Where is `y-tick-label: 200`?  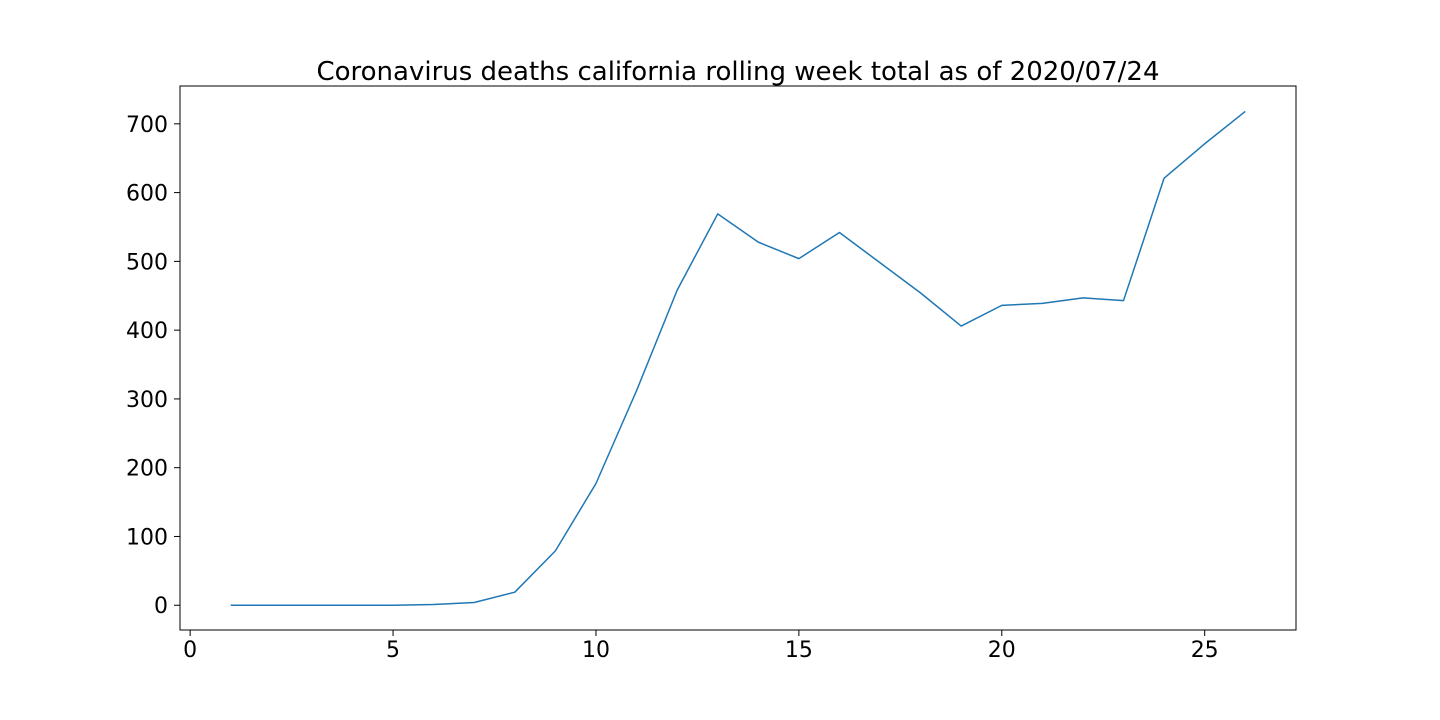
y-tick-label: 200 is located at coordinates (147, 469).